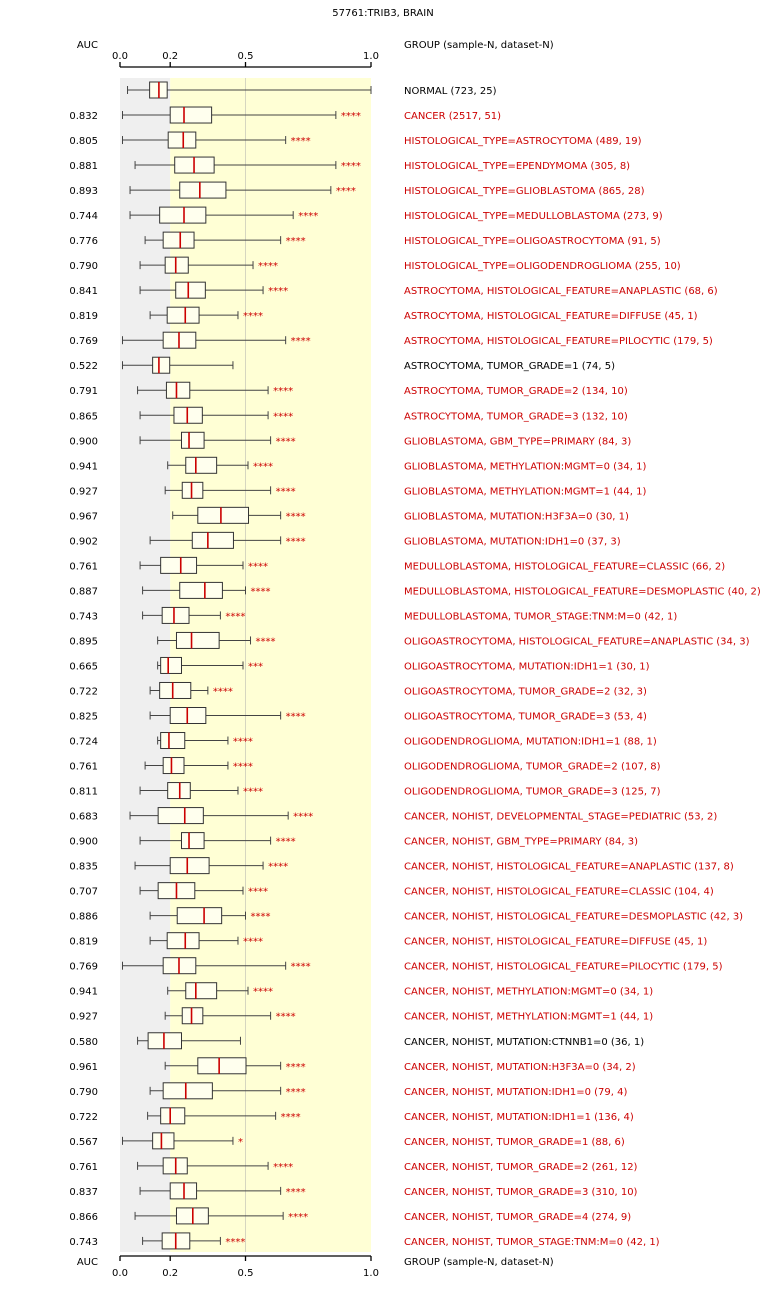 The image size is (766, 1305). I want to click on auc-value: 0.825, so click(83, 717).